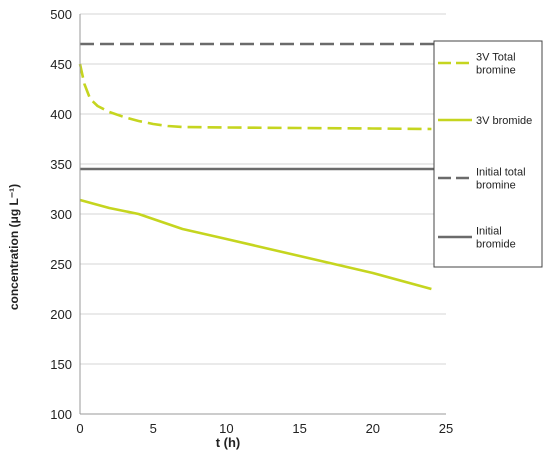 Image resolution: width=550 pixels, height=455 pixels. What do you see at coordinates (496, 245) in the screenshot?
I see `legend-label: bromide` at bounding box center [496, 245].